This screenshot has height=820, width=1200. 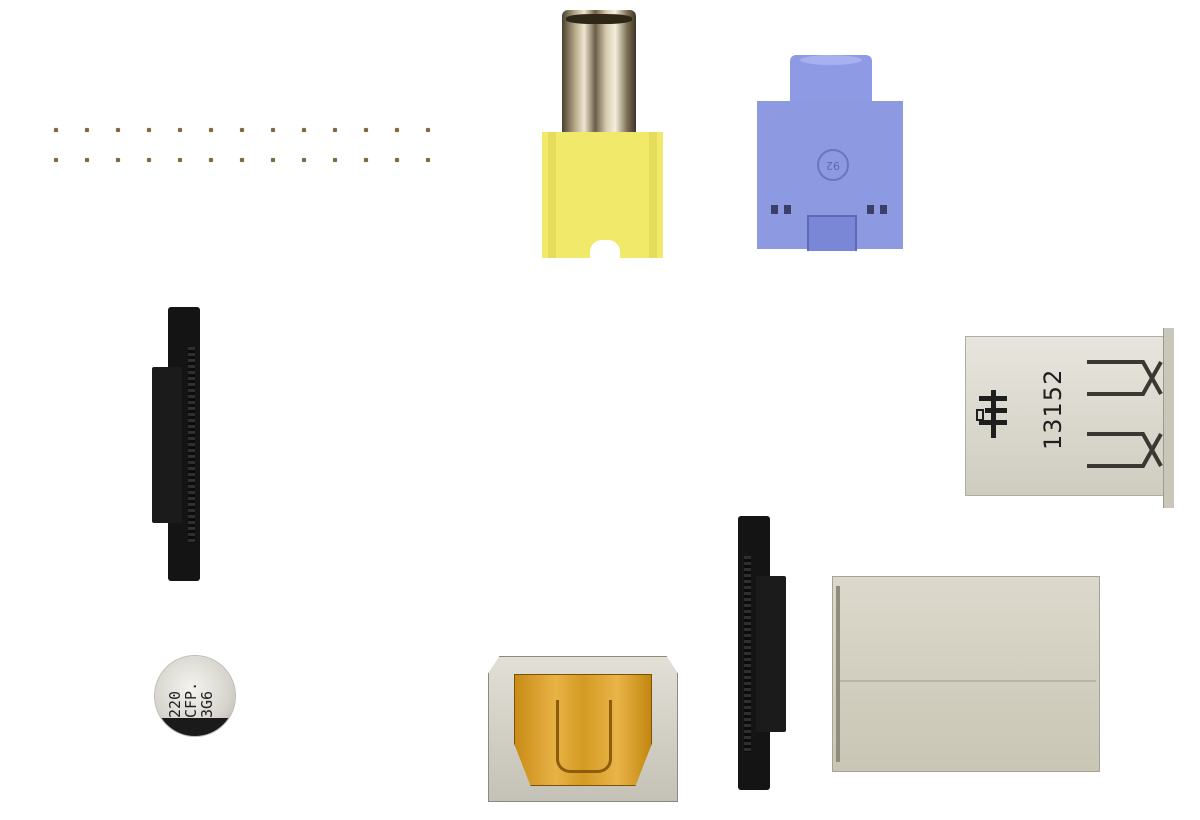 I want to click on hdmi-tongue, so click(x=584, y=736).